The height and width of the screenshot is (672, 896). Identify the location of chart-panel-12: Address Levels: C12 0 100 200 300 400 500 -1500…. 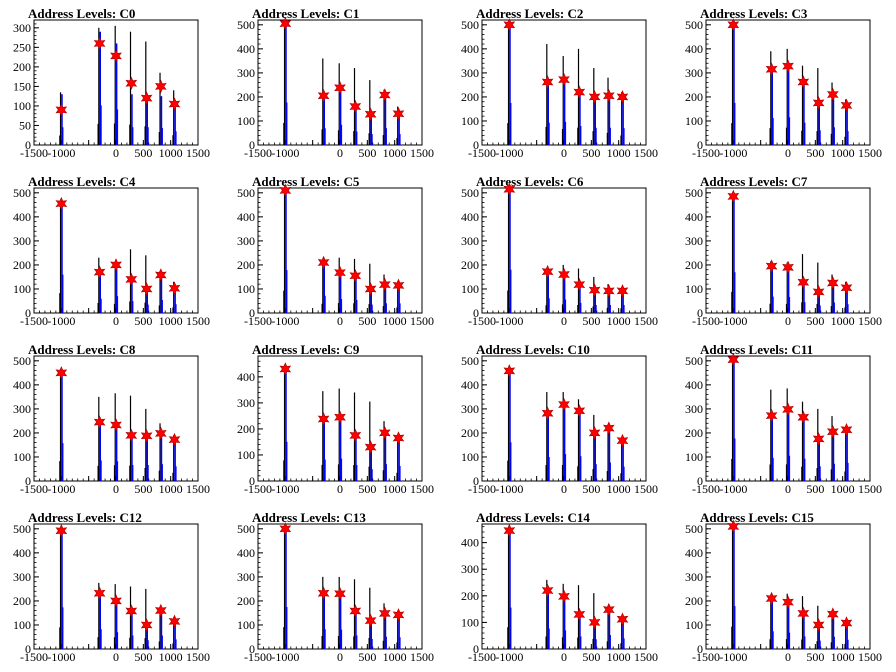
(111, 587).